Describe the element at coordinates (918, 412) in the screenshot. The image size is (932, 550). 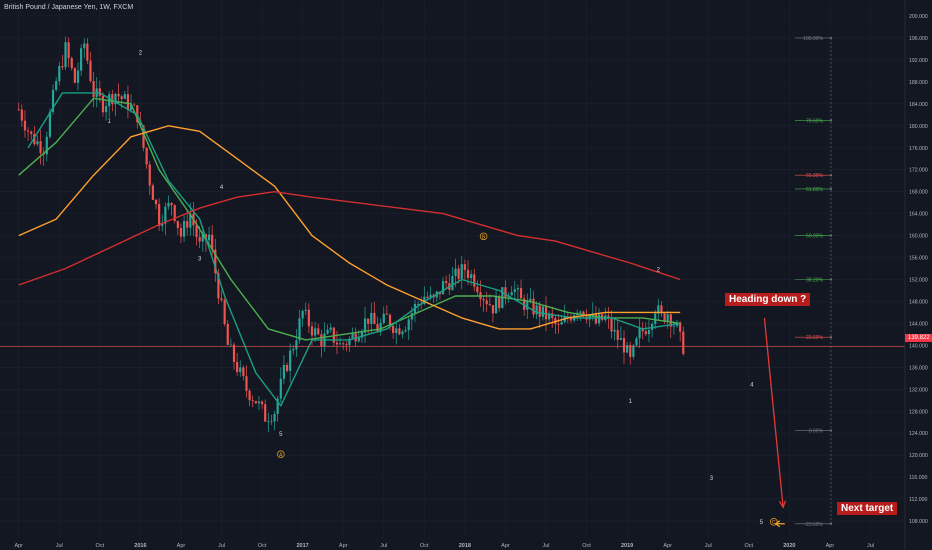
I see `y-tick-label: 128.000` at that location.